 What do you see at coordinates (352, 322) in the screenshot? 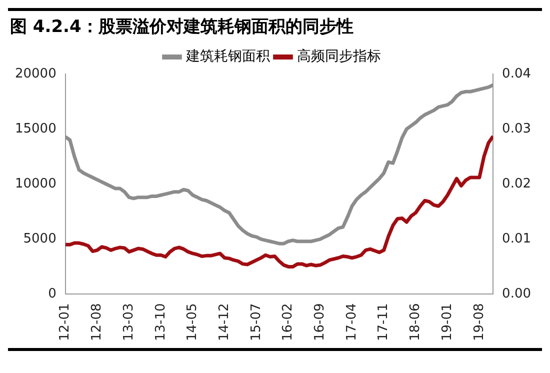
I see `x-tick-label: 17-04` at bounding box center [352, 322].